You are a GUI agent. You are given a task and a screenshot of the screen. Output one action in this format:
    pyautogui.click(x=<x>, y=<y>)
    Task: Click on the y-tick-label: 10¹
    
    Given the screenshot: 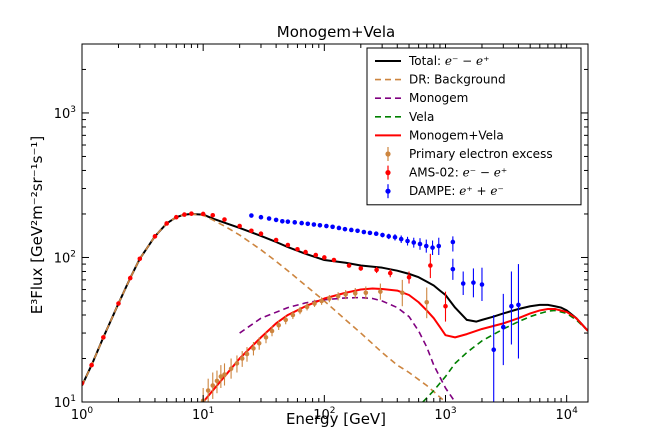 What is the action you would take?
    pyautogui.click(x=65, y=402)
    